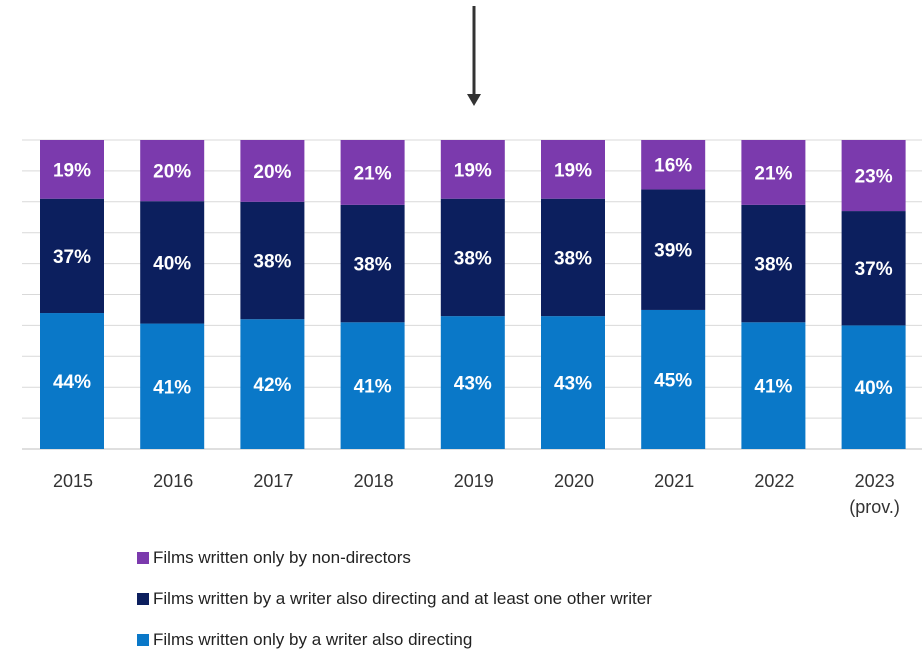  What do you see at coordinates (574, 481) in the screenshot?
I see `x-tick-label: 2020` at bounding box center [574, 481].